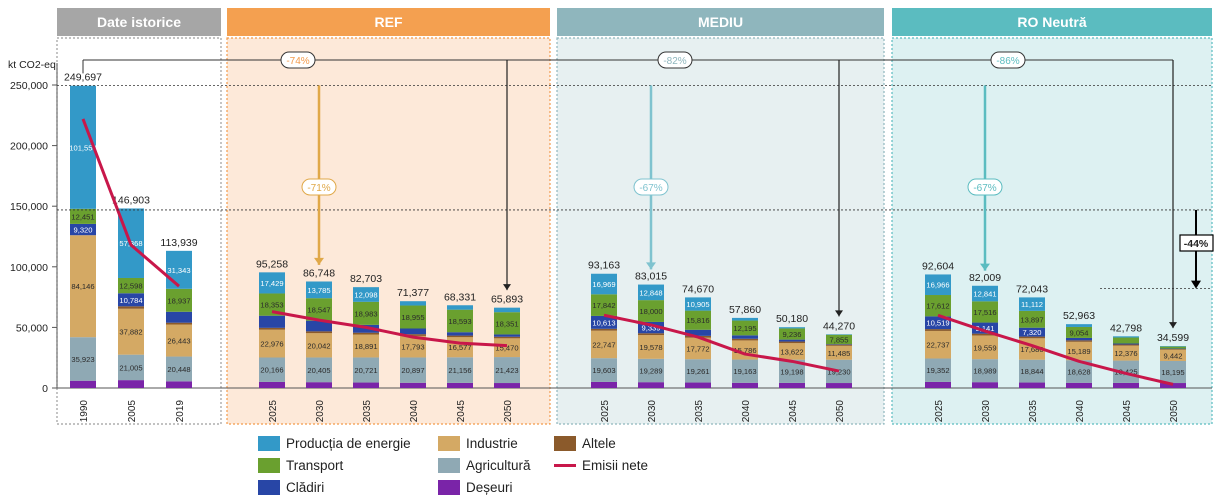 The height and width of the screenshot is (503, 1216). I want to click on bar-segment-label: 9,442, so click(1172, 355).